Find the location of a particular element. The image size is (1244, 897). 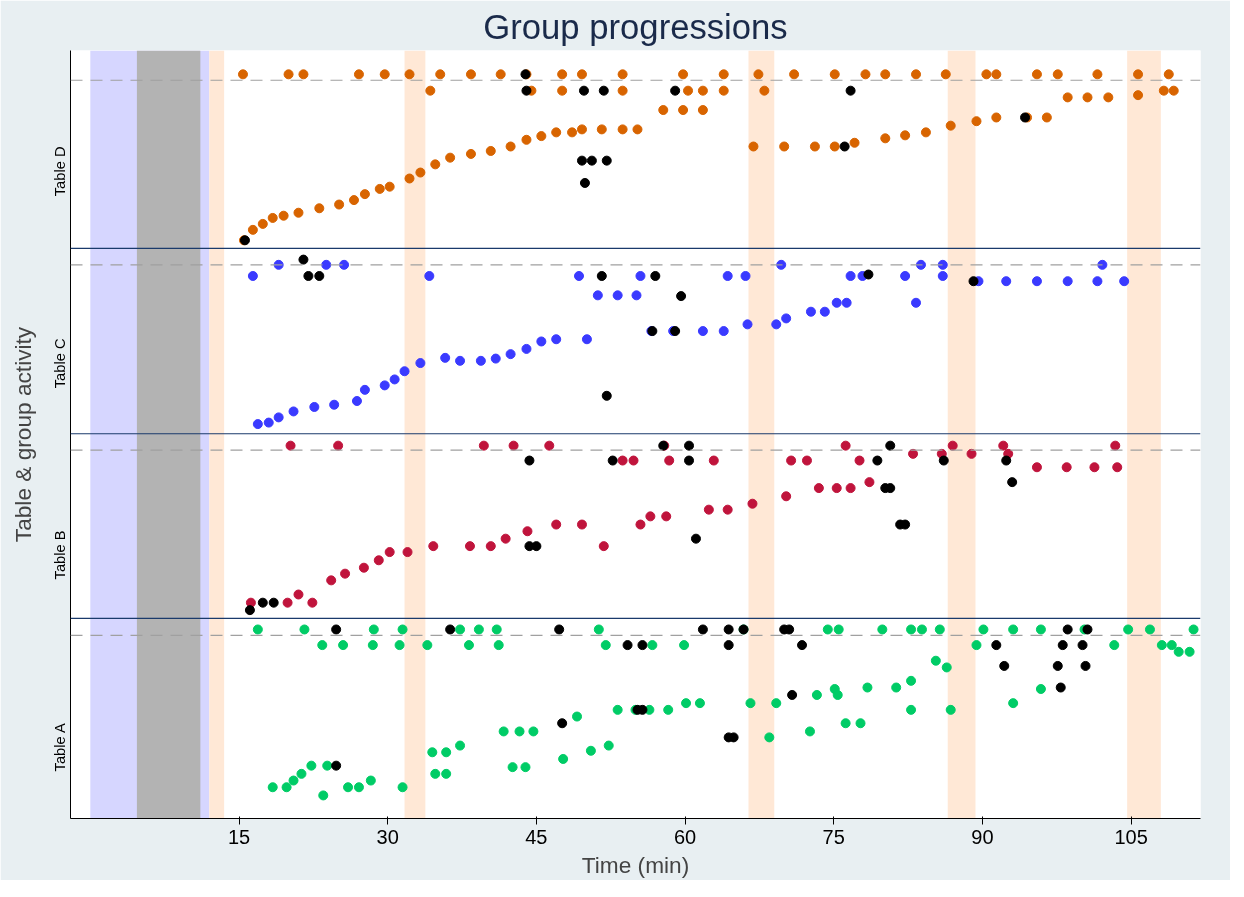

x-tick-label: 60 is located at coordinates (685, 836).